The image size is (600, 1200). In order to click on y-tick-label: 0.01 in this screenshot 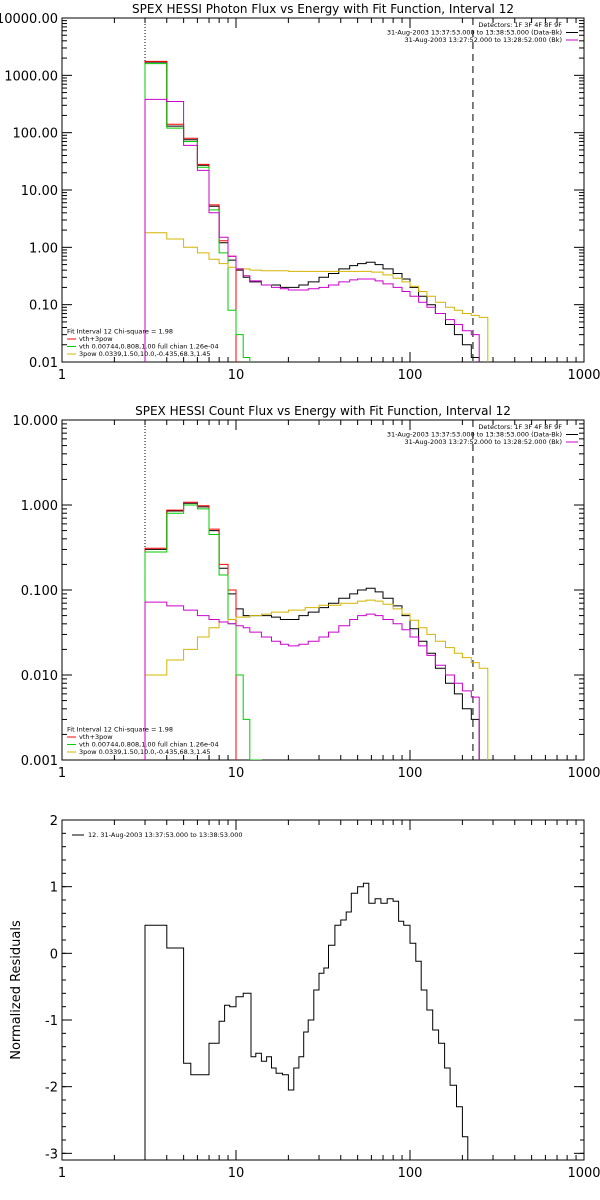, I will do `click(43, 363)`.